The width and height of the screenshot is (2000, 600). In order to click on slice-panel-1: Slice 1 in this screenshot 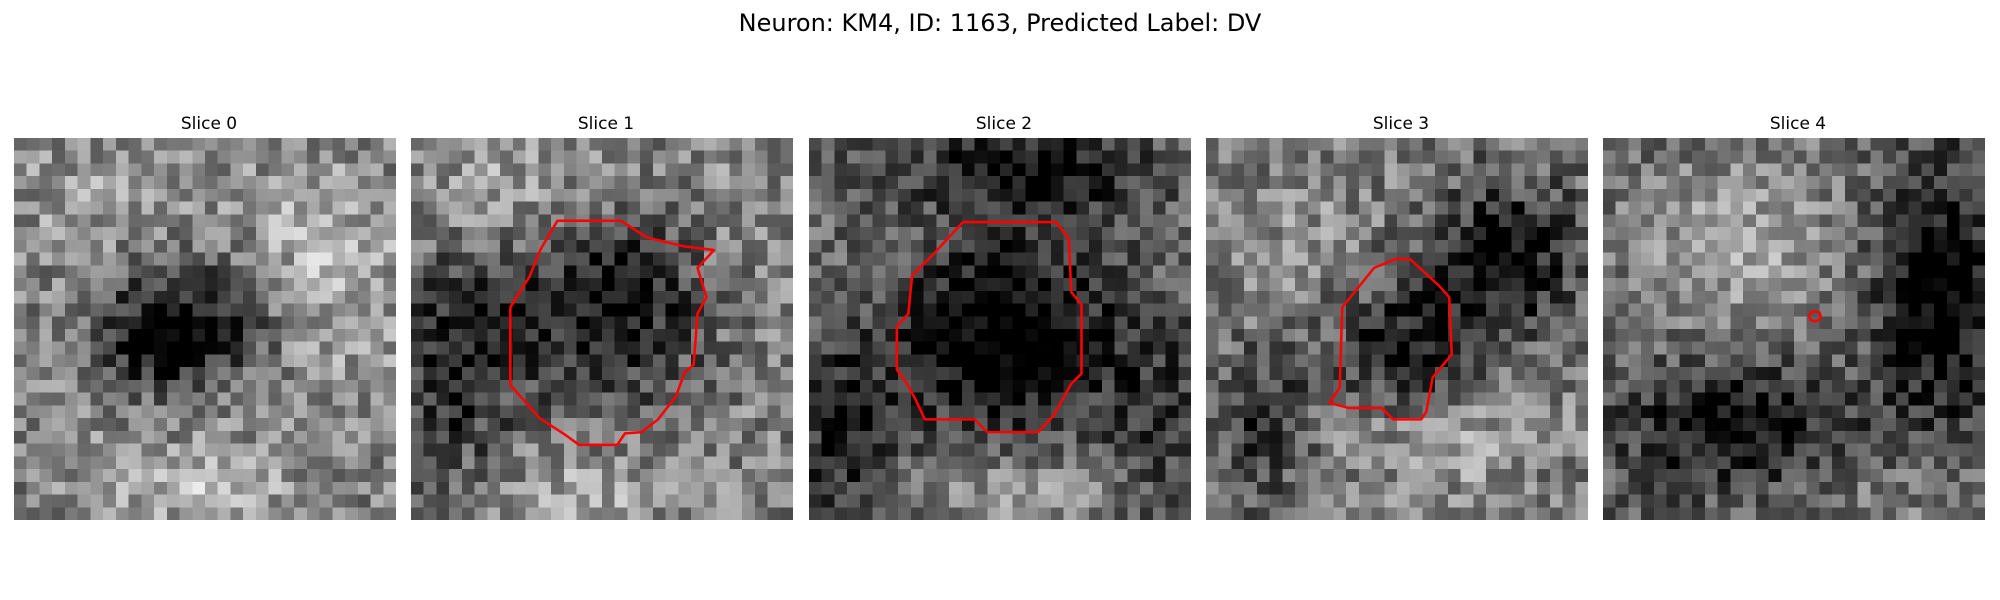, I will do `click(606, 317)`.